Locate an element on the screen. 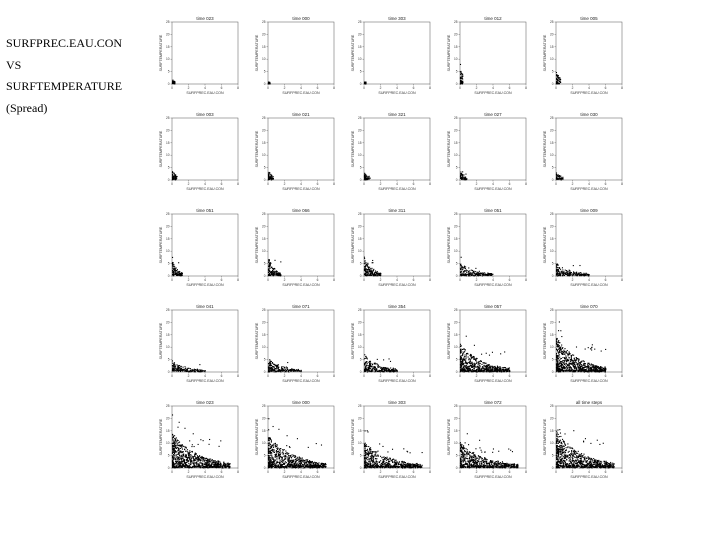 The width and height of the screenshot is (720, 540). y-tick-label: 20 is located at coordinates (552, 34).